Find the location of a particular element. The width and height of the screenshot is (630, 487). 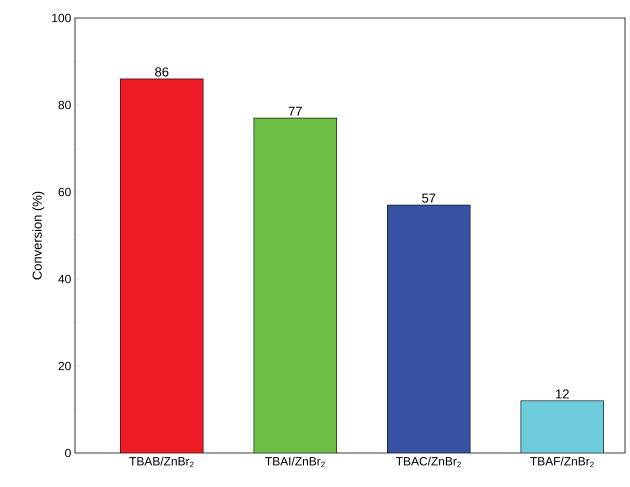

x-tick-label: TBAC/ZnBr$_{2}$ is located at coordinates (428, 462).